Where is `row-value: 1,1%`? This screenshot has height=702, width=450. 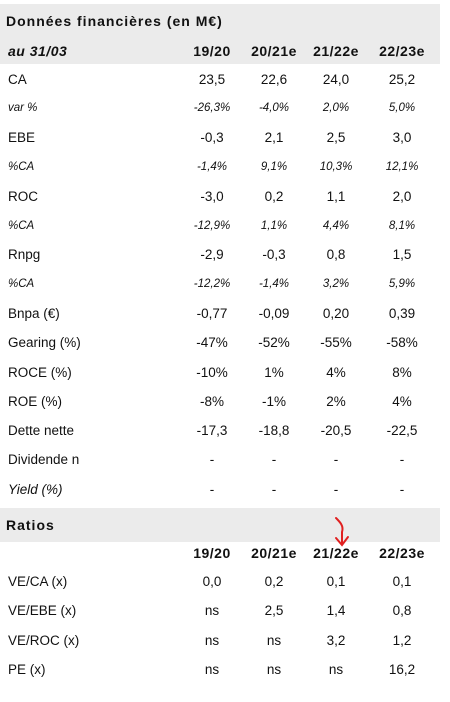
row-value: 1,1% is located at coordinates (274, 225).